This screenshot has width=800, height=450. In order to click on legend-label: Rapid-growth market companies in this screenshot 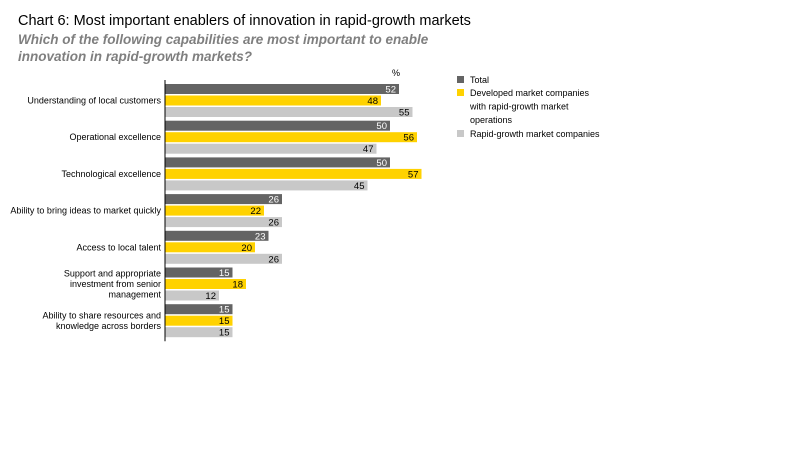, I will do `click(535, 134)`.